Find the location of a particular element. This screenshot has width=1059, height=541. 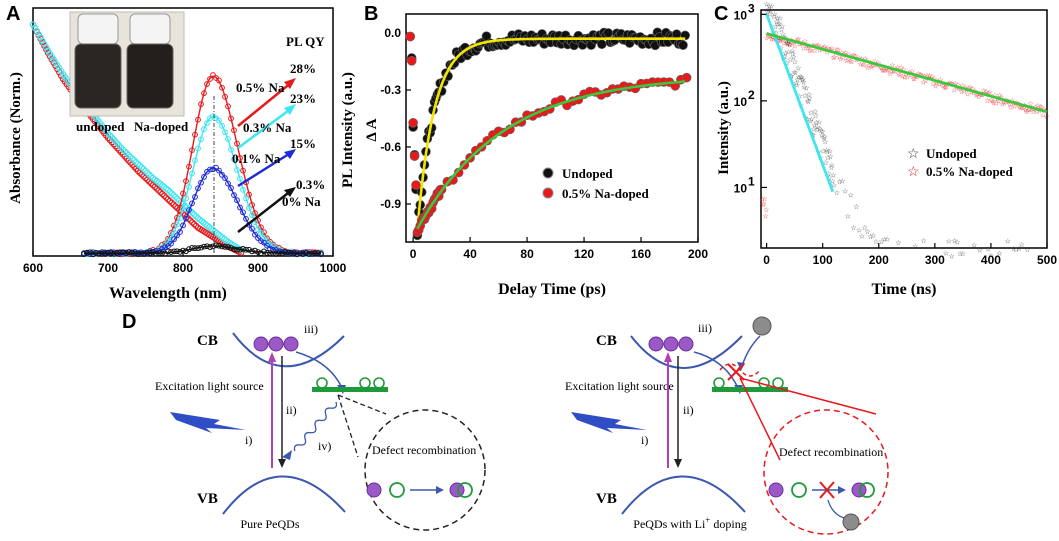

c-na-star-1430: ☆ is located at coordinates (847, 61).